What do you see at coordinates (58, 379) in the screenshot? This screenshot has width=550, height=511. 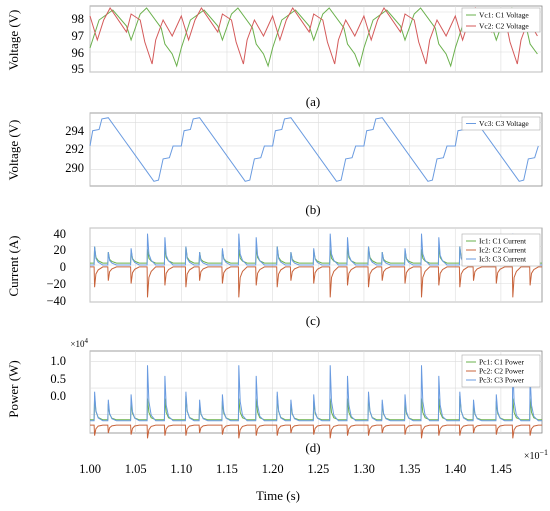 I see `ytick-d-1: 0.5` at bounding box center [58, 379].